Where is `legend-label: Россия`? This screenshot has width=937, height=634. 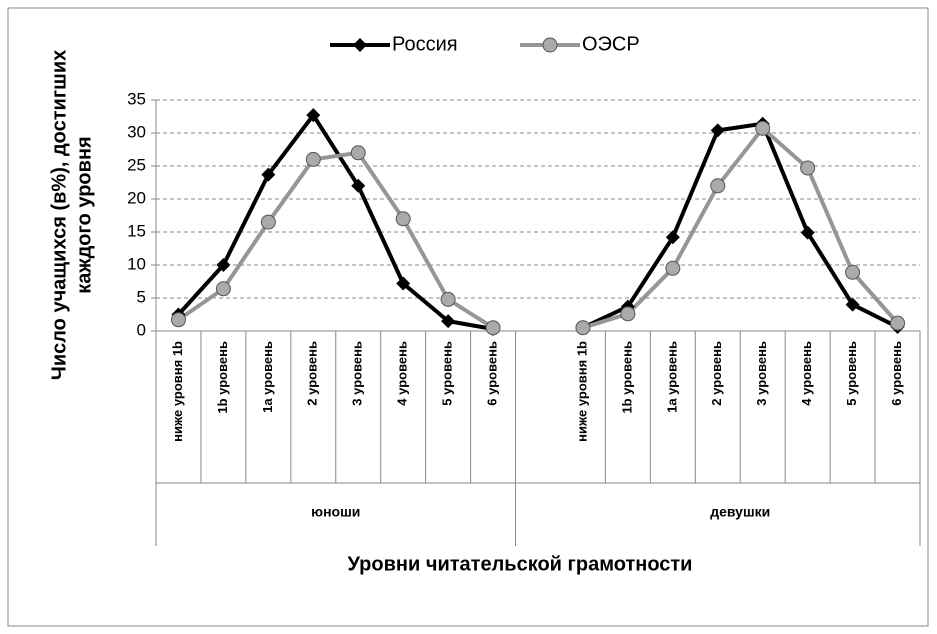
legend-label: Россия is located at coordinates (425, 44).